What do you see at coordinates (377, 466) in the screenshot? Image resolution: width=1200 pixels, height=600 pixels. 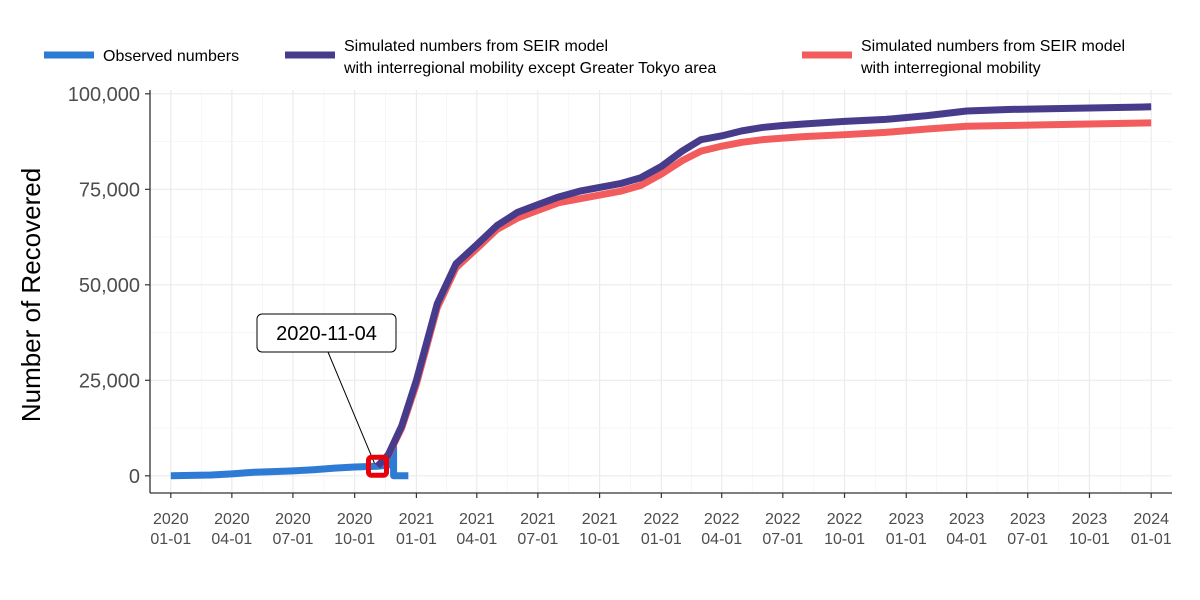 I see `annotation-marker` at bounding box center [377, 466].